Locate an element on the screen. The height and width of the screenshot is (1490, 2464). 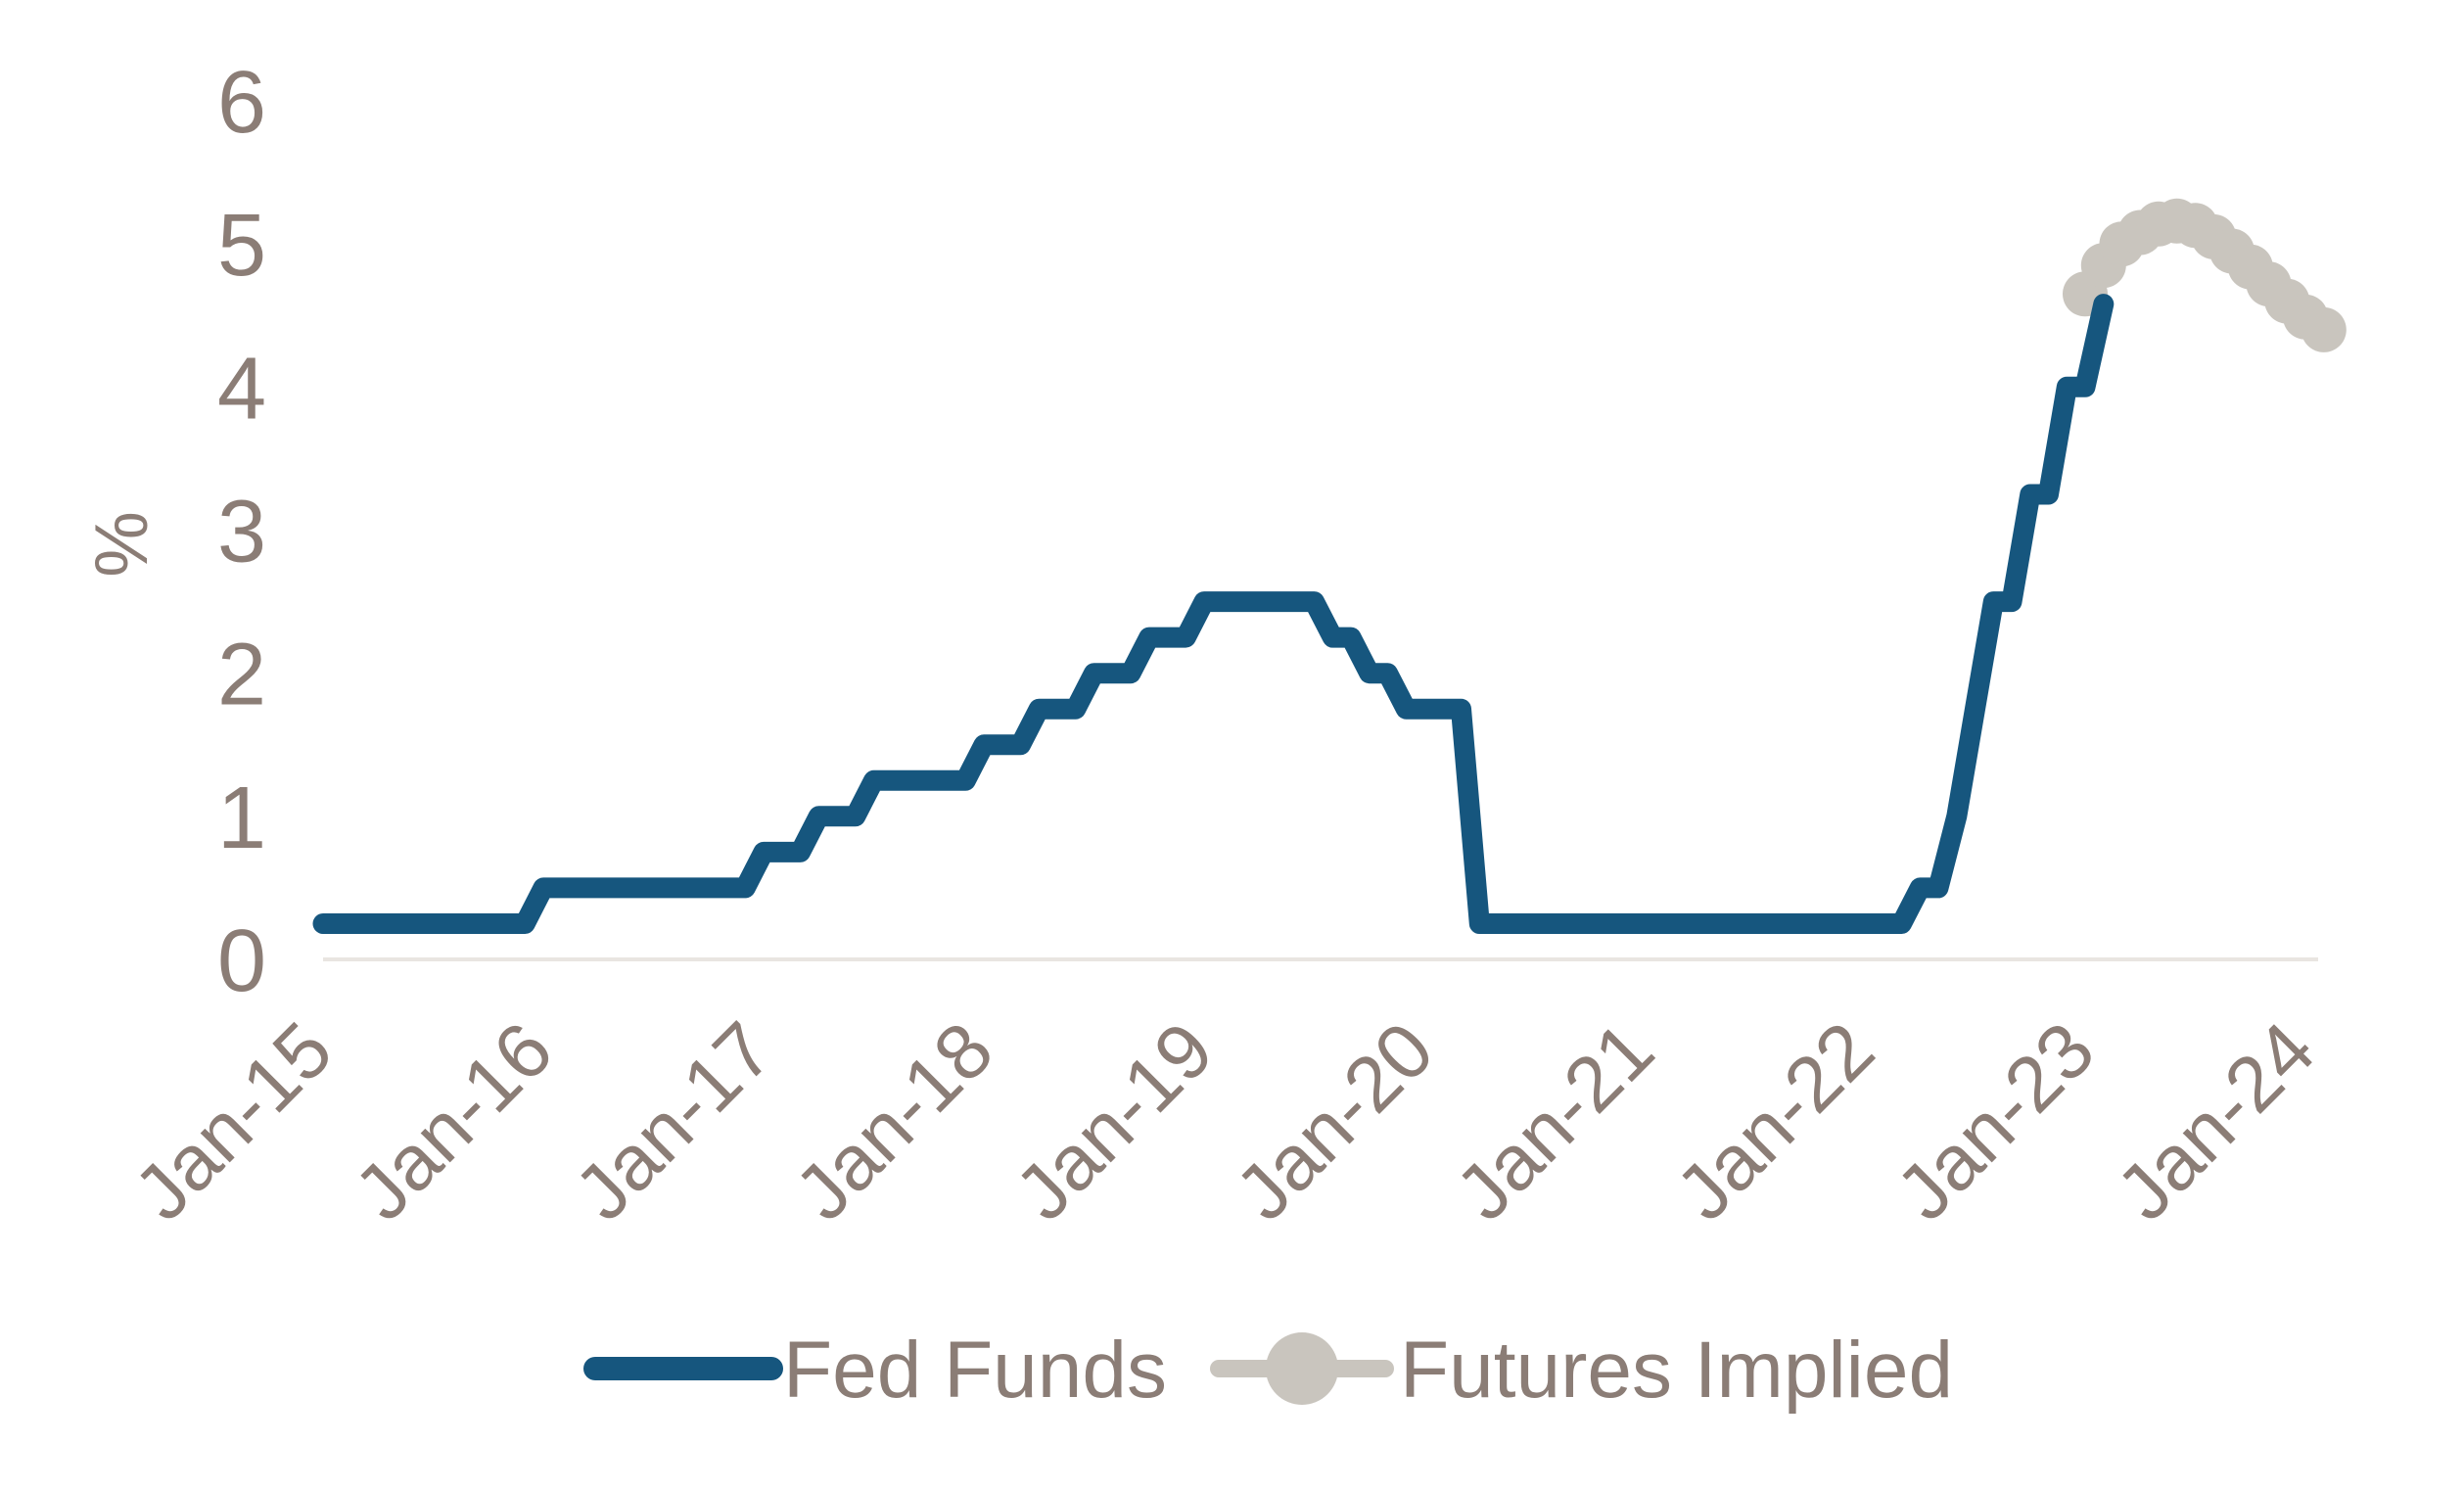
y-tick-label: 2 is located at coordinates (241, 675).